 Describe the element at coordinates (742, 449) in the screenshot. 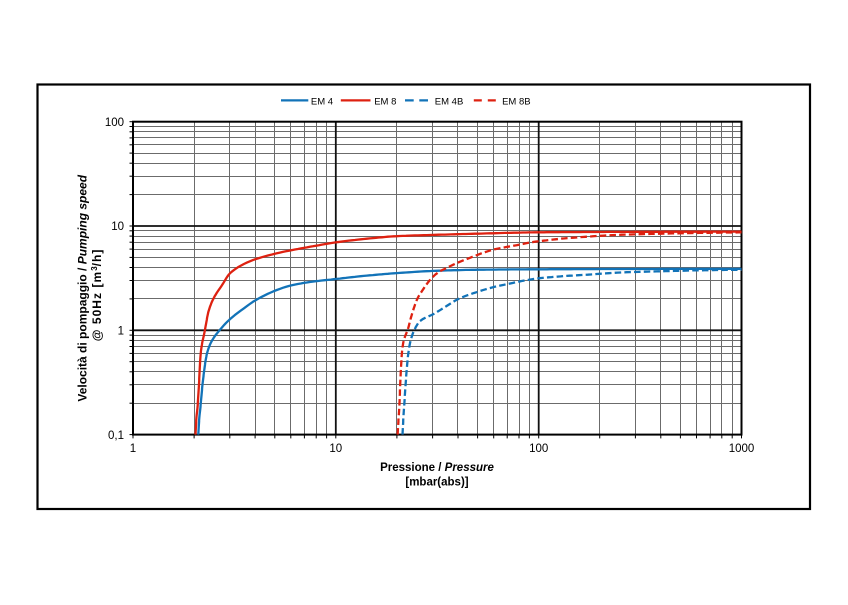

I see `svg-text: 1000` at that location.